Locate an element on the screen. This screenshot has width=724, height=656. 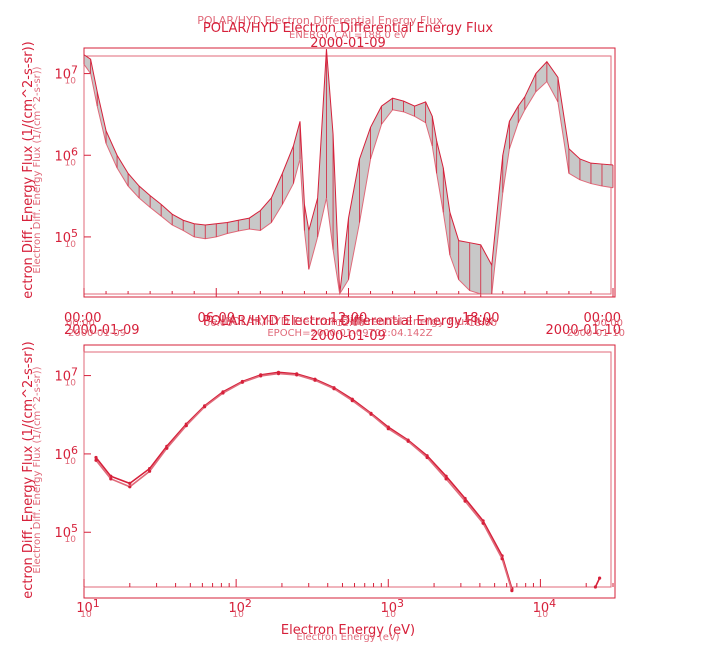
panel-2-xtick-label-0-text: 10¹ is located at coordinates (88, 606).